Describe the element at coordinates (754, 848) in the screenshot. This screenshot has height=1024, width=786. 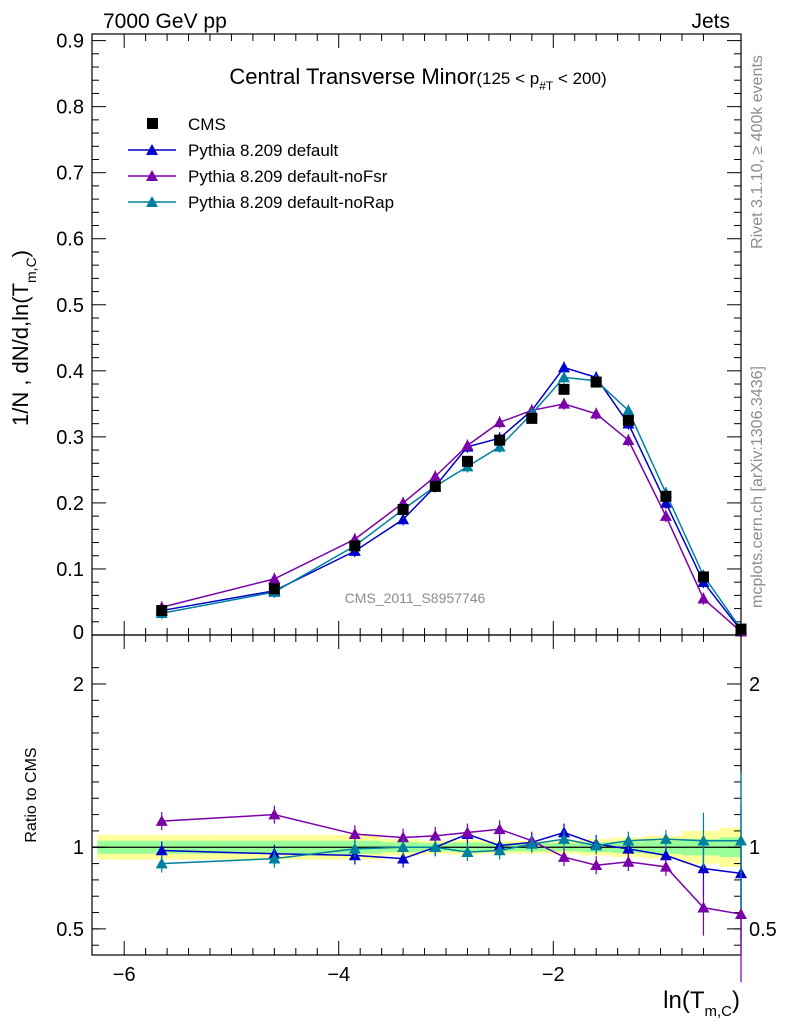
I see `bottom-ytick-label-right: 1` at that location.